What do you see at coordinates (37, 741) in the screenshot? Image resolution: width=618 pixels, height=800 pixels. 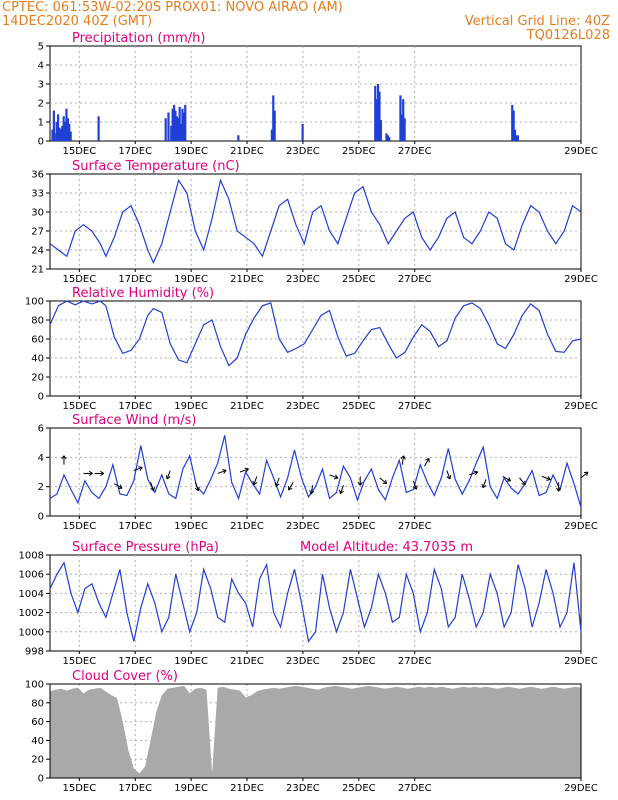 I see `y-tick-label: 40` at bounding box center [37, 741].